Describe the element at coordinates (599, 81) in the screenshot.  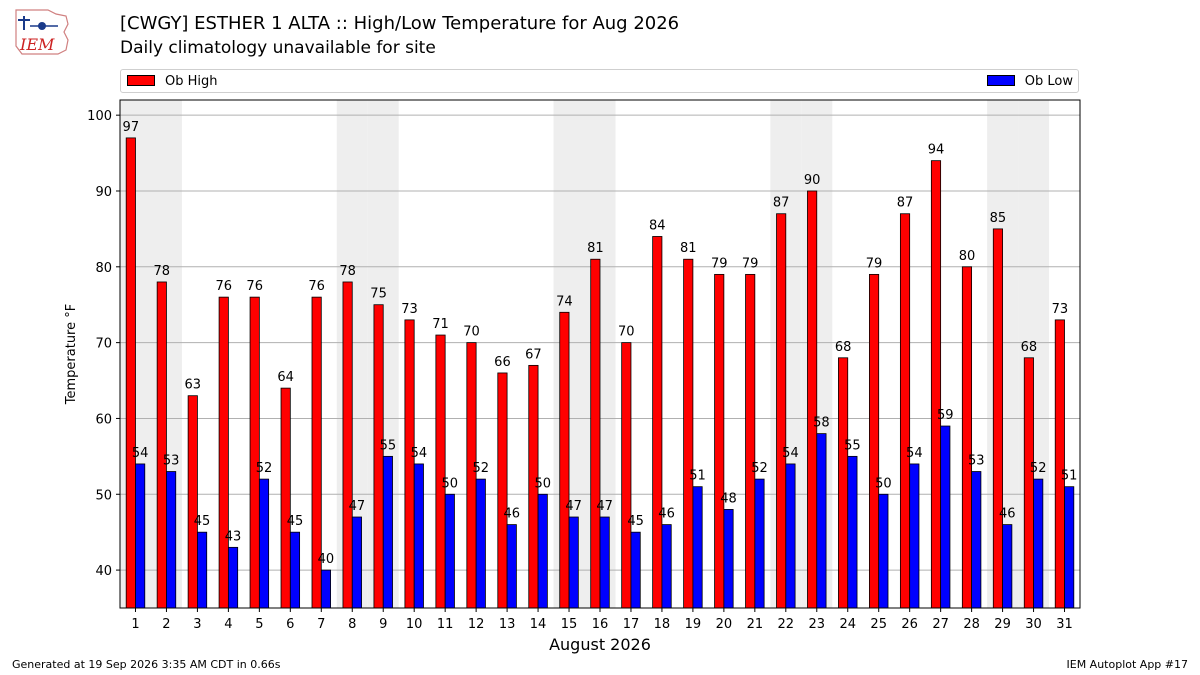
I see `legend: Ob High Ob Low` at that location.